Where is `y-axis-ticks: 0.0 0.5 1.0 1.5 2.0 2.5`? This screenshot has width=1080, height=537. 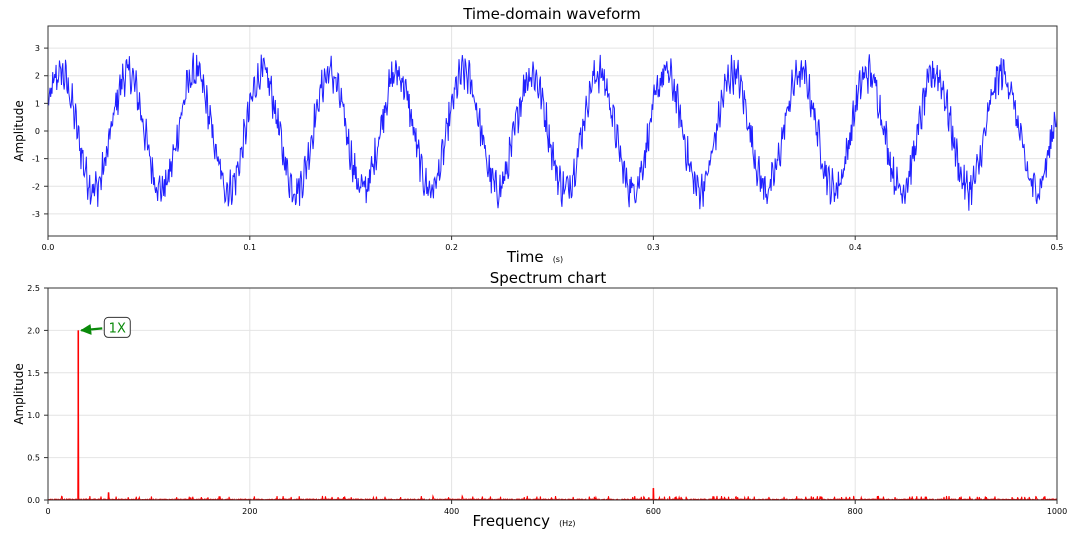
y-axis-ticks: 0.0 0.5 1.0 1.5 2.0 2.5 is located at coordinates (37, 394).